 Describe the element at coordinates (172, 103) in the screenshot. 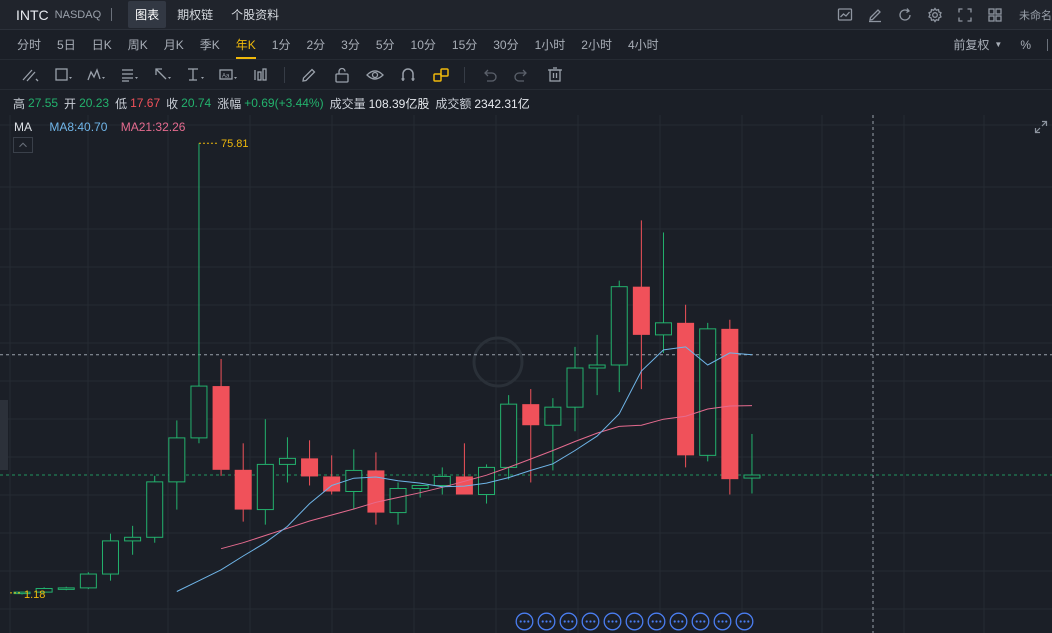

I see `close-label: 收` at that location.